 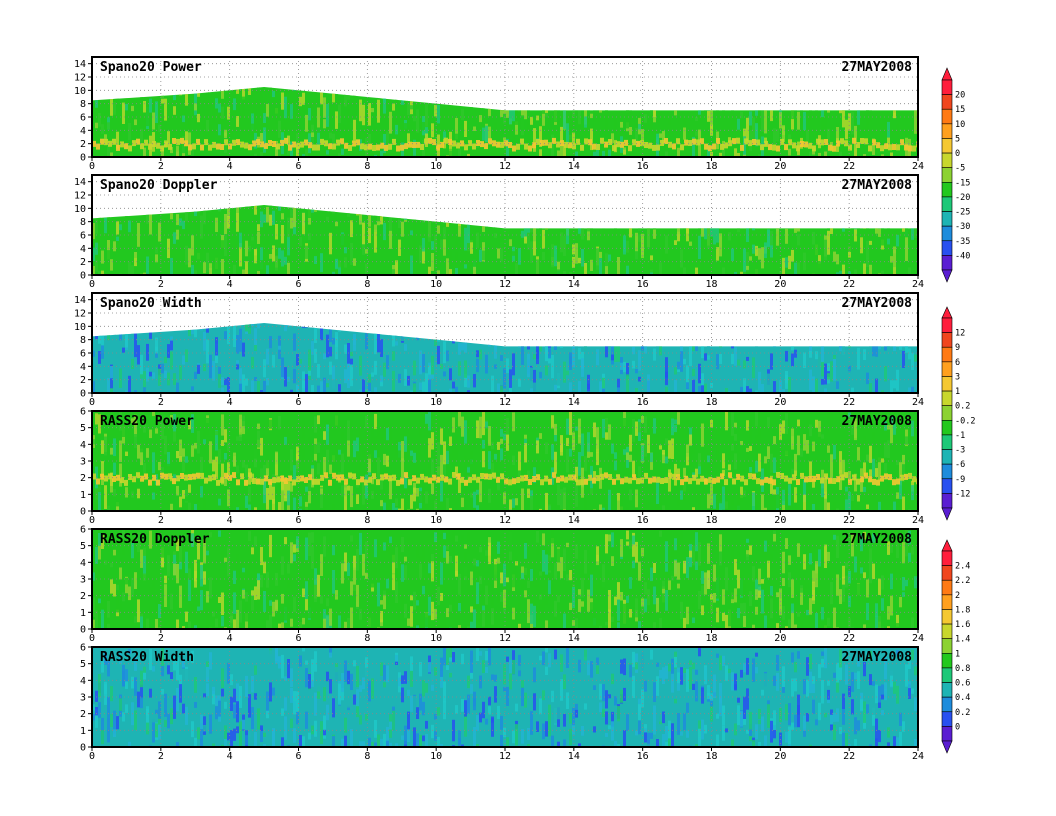 I want to click on panel-date: 27MAY2008, so click(x=877, y=303).